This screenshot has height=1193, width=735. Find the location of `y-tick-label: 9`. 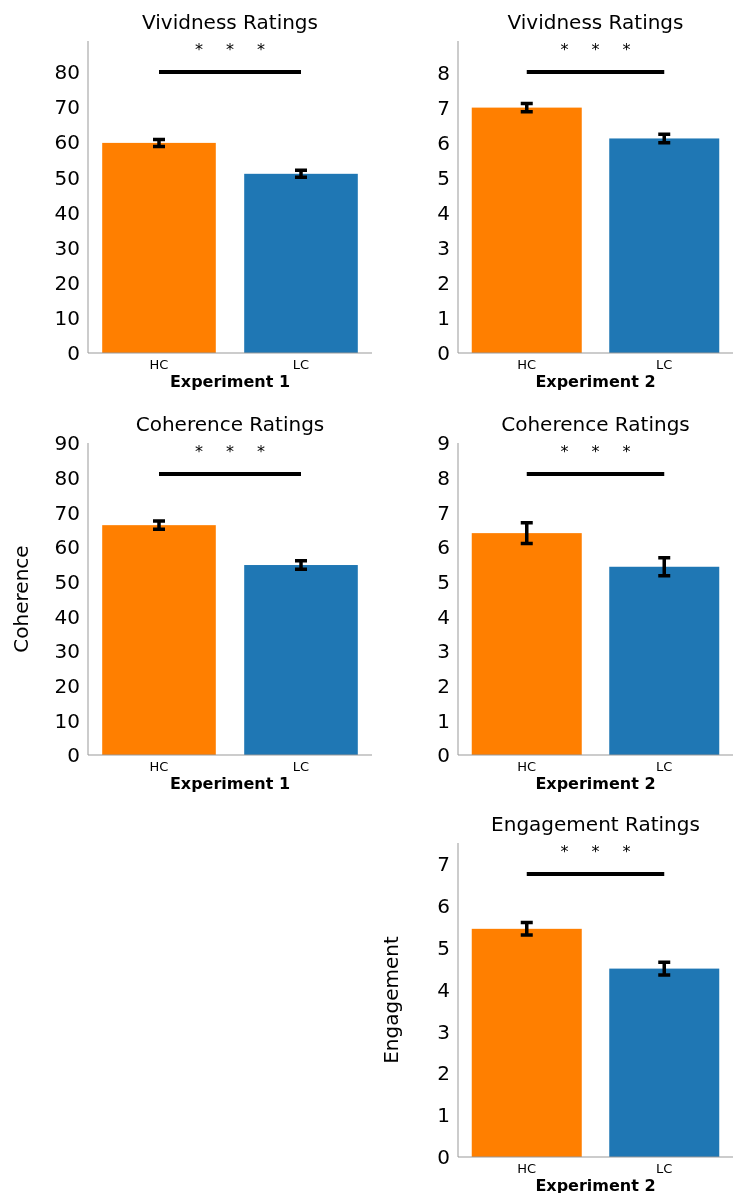

y-tick-label: 9 is located at coordinates (443, 443).